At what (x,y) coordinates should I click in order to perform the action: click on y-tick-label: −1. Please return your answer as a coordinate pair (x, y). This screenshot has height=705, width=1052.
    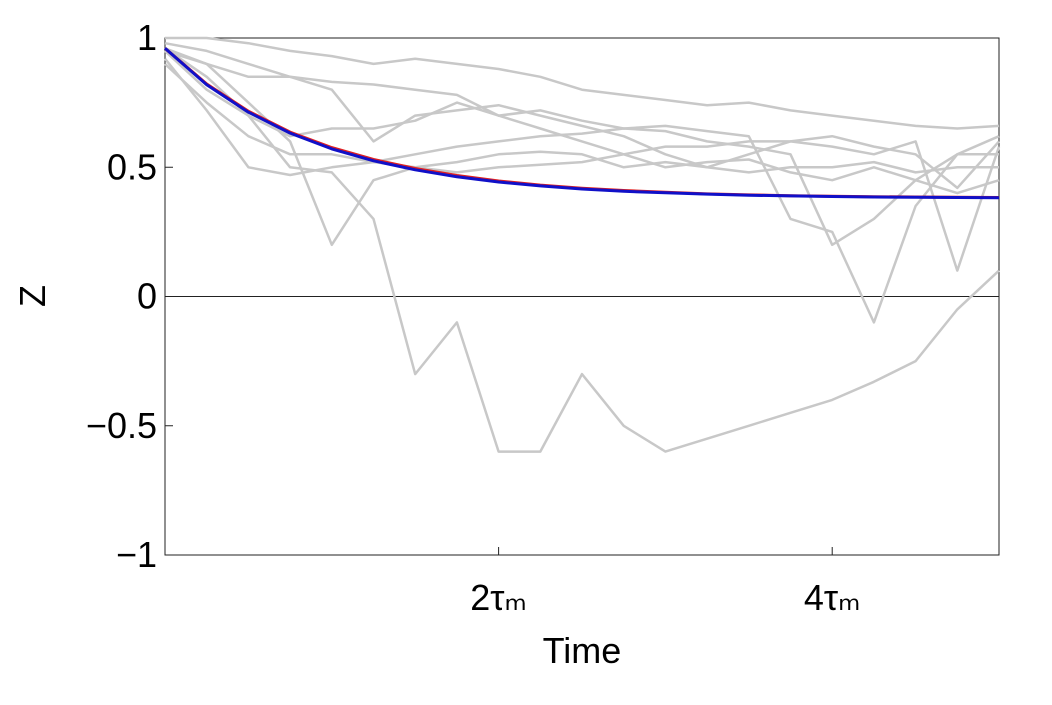
    Looking at the image, I should click on (136, 554).